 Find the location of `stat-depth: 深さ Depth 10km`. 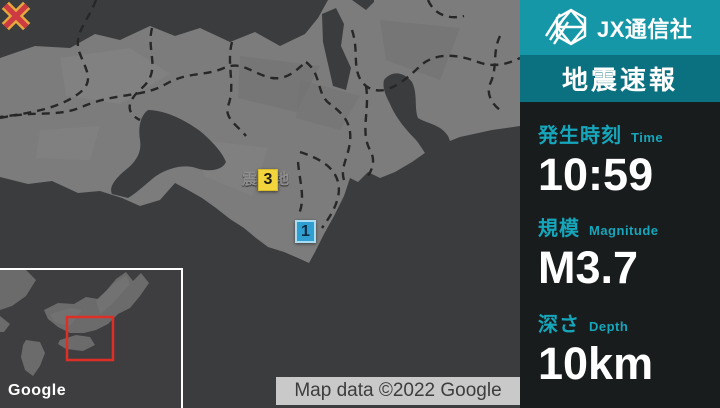

stat-depth: 深さ Depth 10km is located at coordinates (595, 347).